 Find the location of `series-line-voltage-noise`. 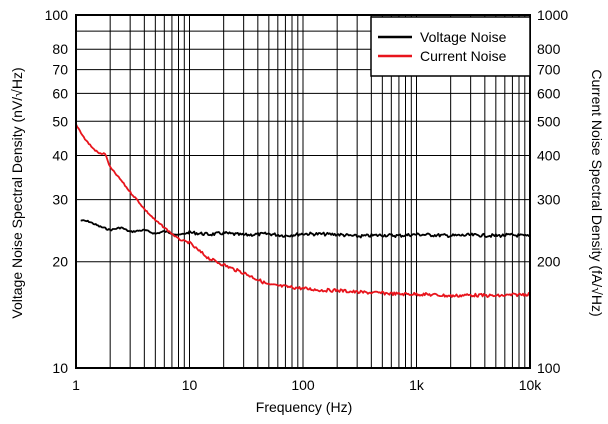

series-line-voltage-noise is located at coordinates (305, 229).